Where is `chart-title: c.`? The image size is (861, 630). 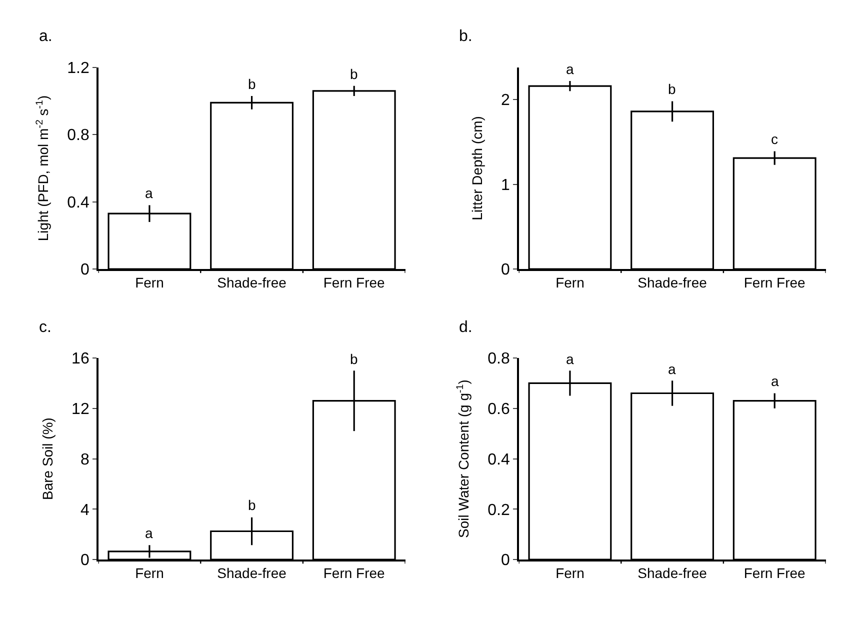
chart-title: c. is located at coordinates (45, 327).